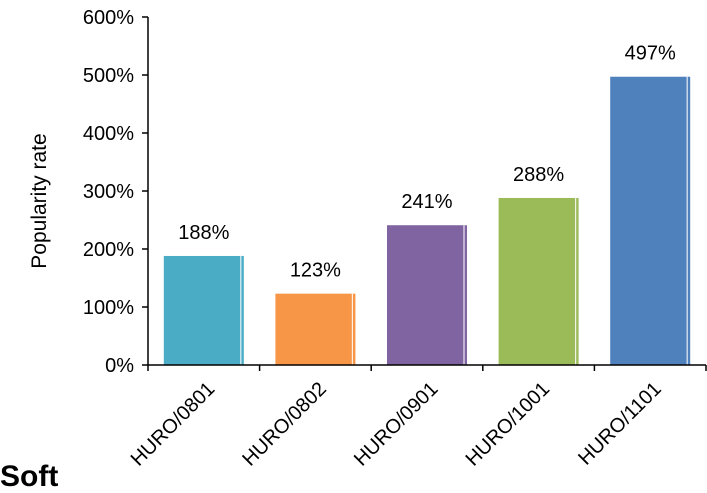 The image size is (707, 493). What do you see at coordinates (203, 233) in the screenshot?
I see `data-label: 188%` at bounding box center [203, 233].